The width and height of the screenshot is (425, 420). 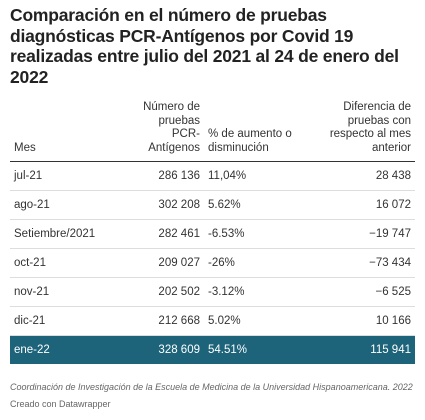 I want to click on table-row: Setiembre/2021 282 461 -6.53% −19 747, so click(x=212, y=234).